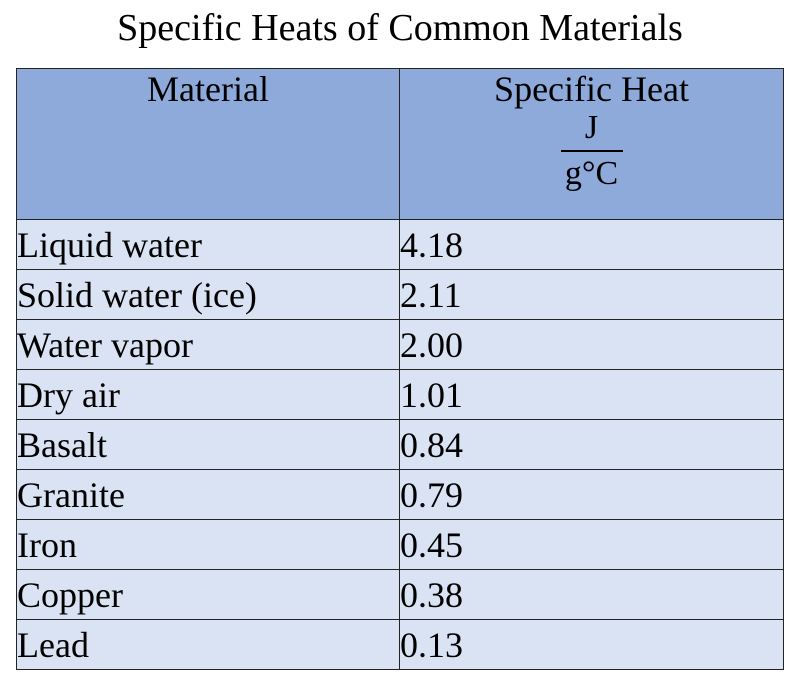 This screenshot has height=691, width=800. What do you see at coordinates (400, 28) in the screenshot?
I see `table-title: Specific Heats of Common Materials` at bounding box center [400, 28].